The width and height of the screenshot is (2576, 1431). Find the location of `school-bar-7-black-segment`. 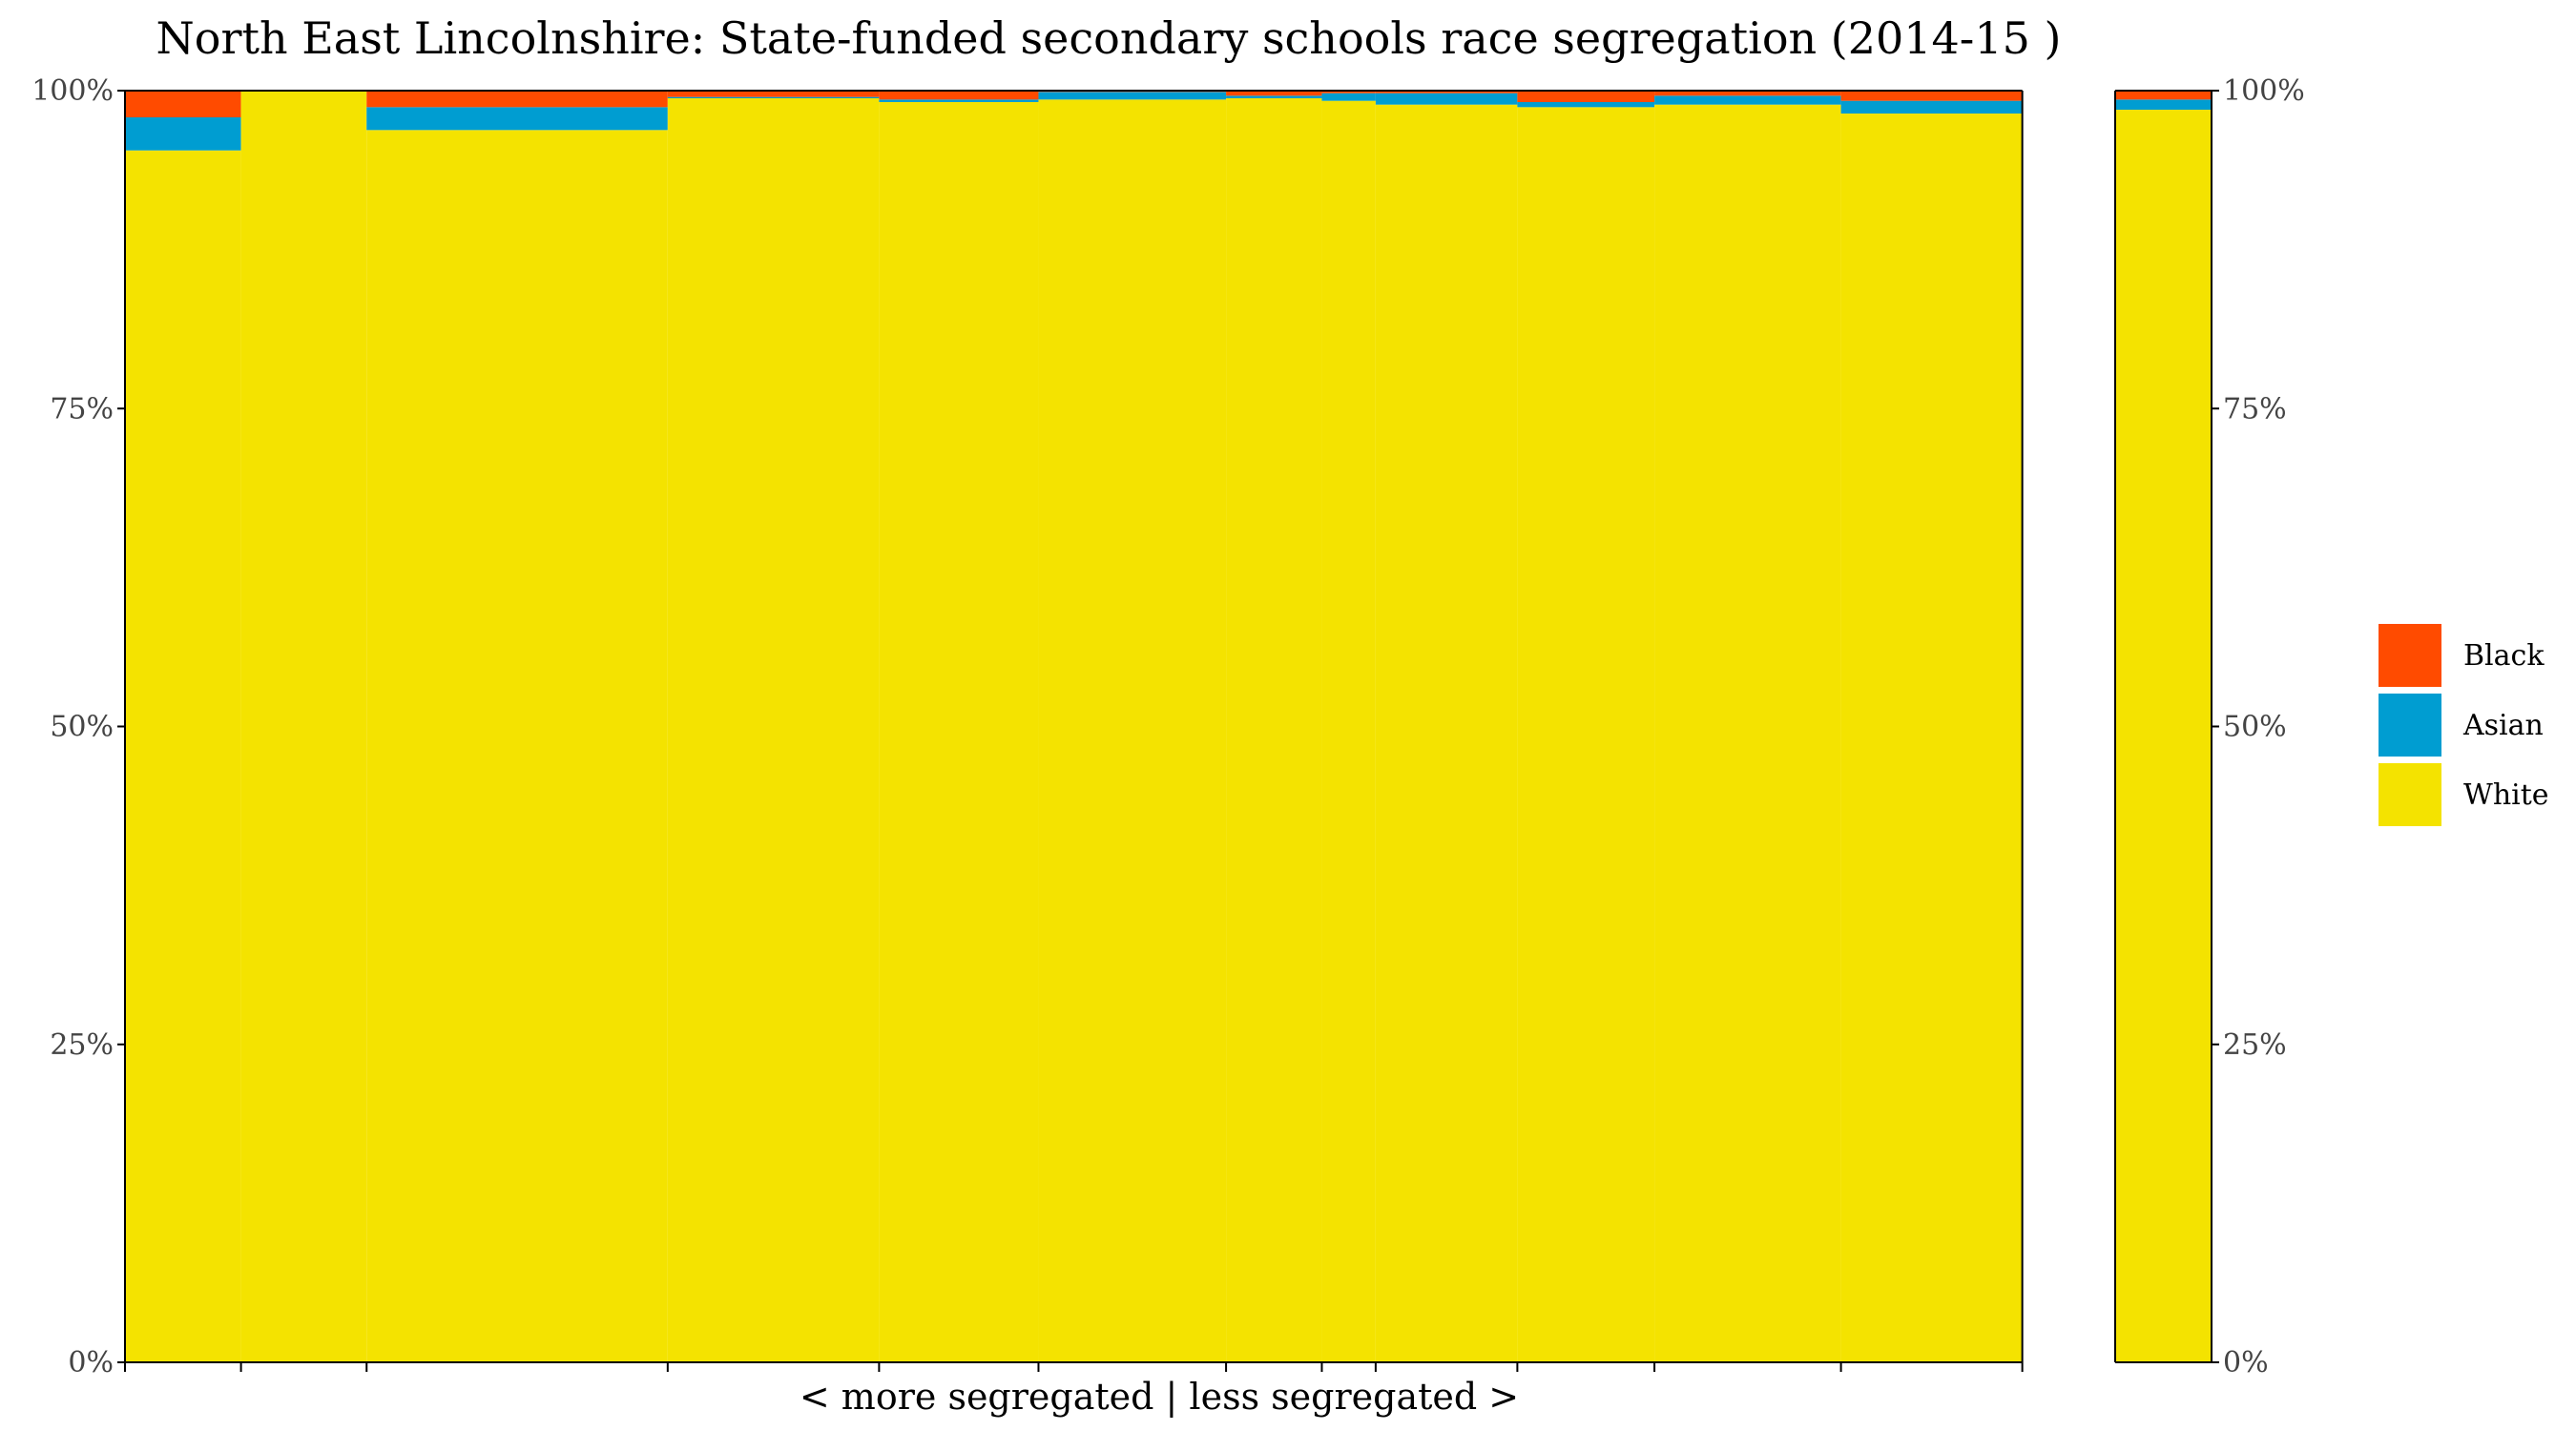

school-bar-7-black-segment is located at coordinates (1274, 93).